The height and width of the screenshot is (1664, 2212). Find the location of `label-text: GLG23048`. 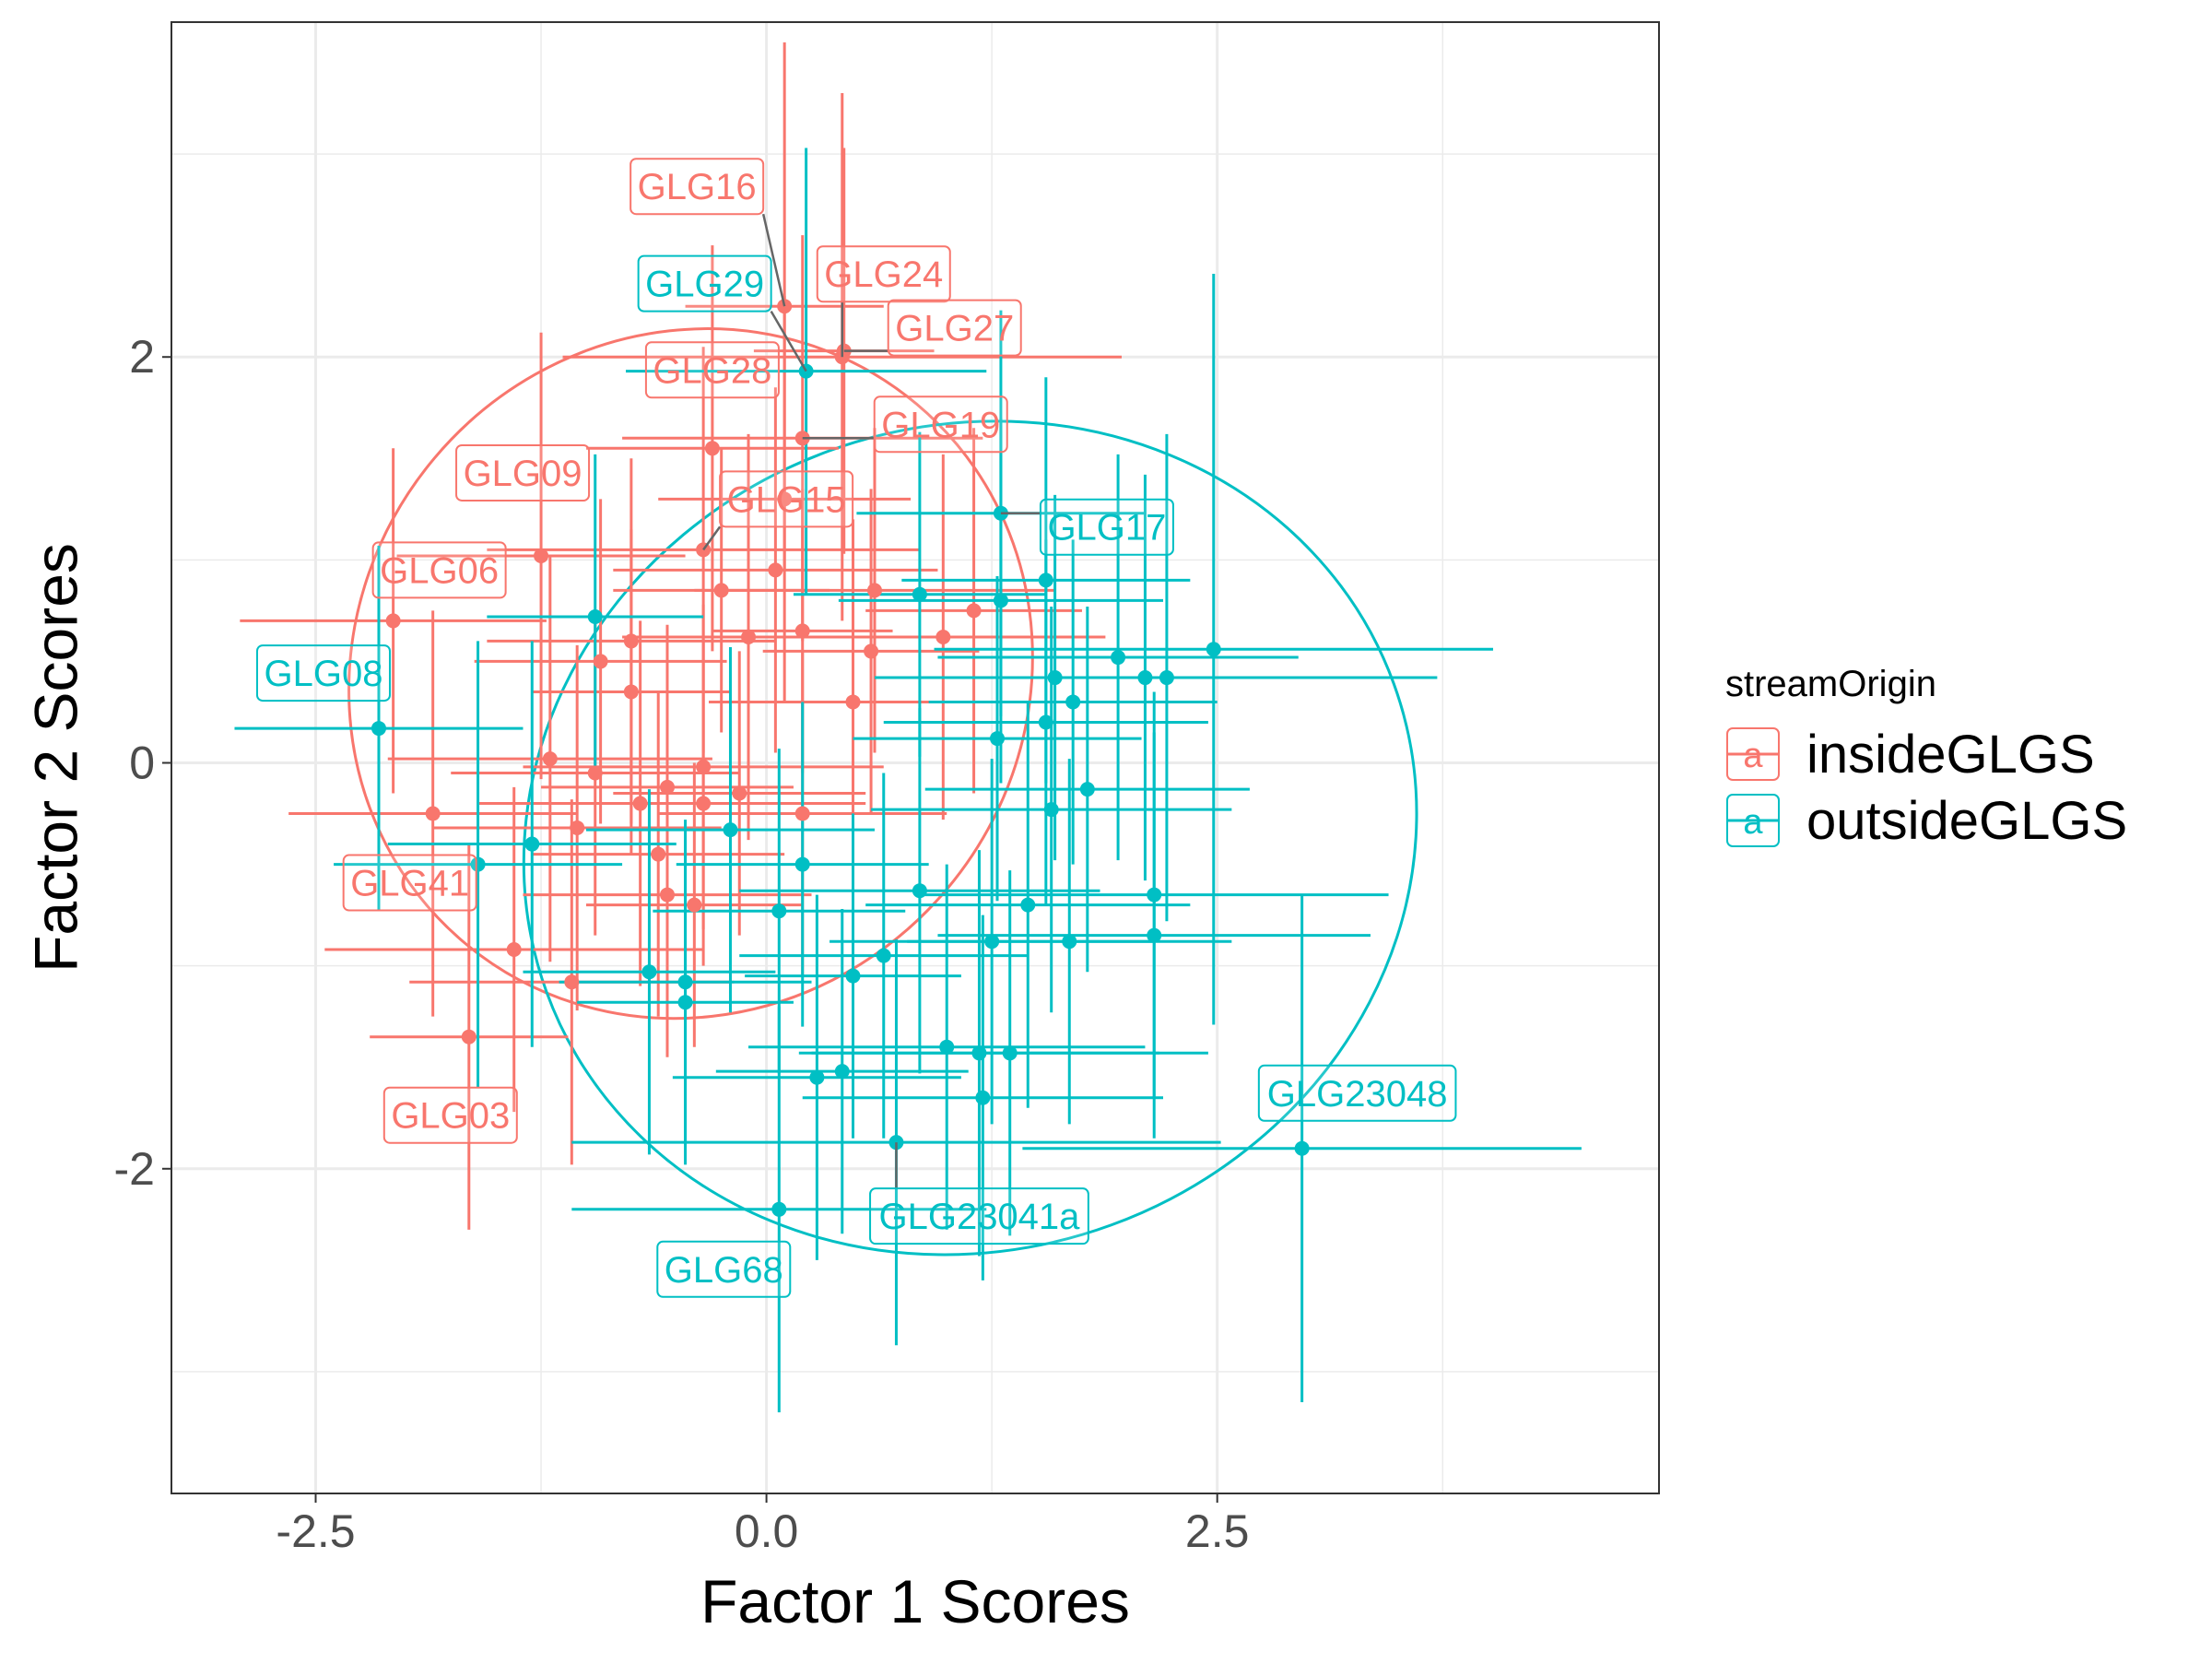

label-text: GLG23048 is located at coordinates (1357, 1094).